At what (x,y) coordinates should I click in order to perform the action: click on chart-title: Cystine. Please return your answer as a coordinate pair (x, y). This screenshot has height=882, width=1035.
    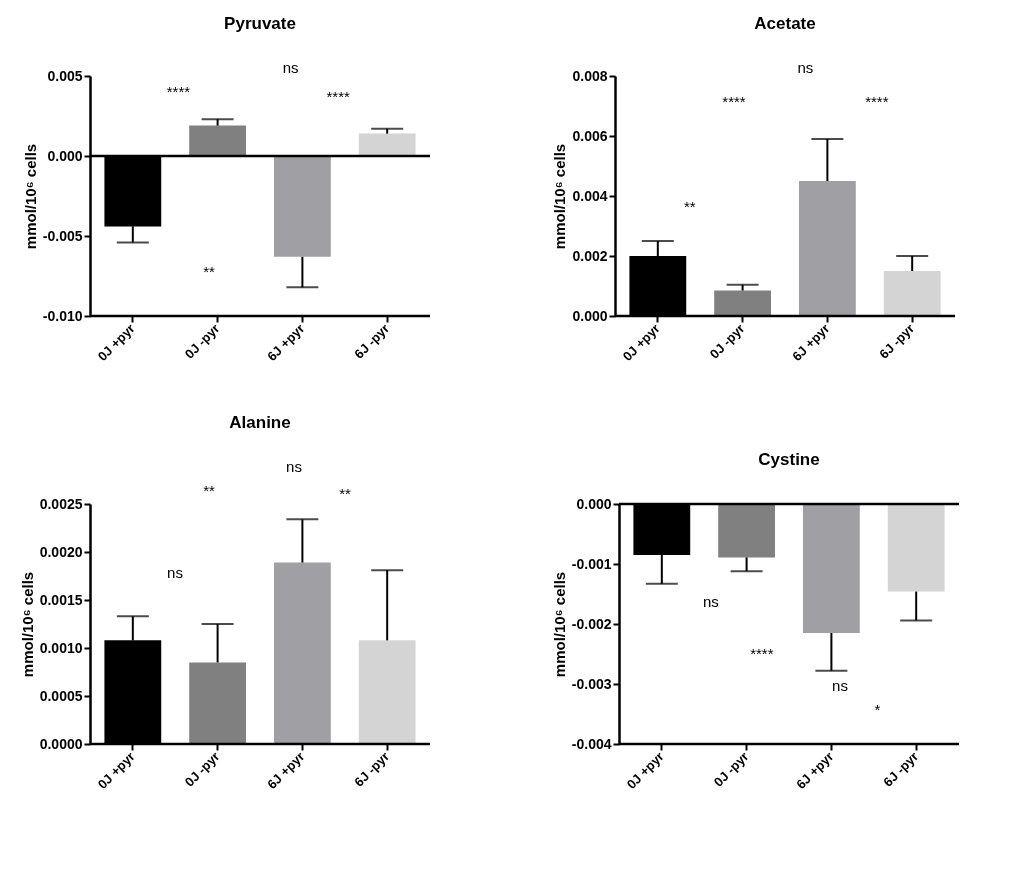
    Looking at the image, I should click on (789, 459).